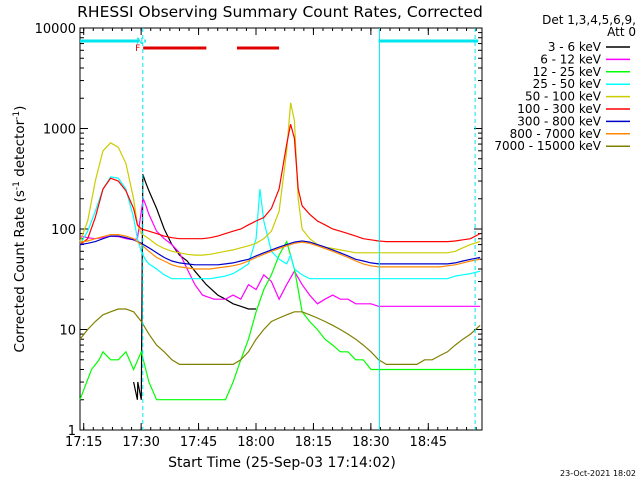 The image size is (640, 480). Describe the element at coordinates (17, 115) in the screenshot. I see `ylabel-part-4: -1` at that location.